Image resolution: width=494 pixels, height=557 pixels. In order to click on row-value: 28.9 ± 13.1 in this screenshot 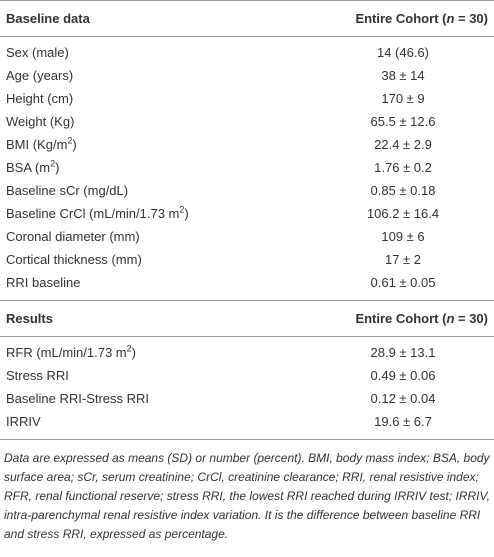, I will do `click(403, 352)`.